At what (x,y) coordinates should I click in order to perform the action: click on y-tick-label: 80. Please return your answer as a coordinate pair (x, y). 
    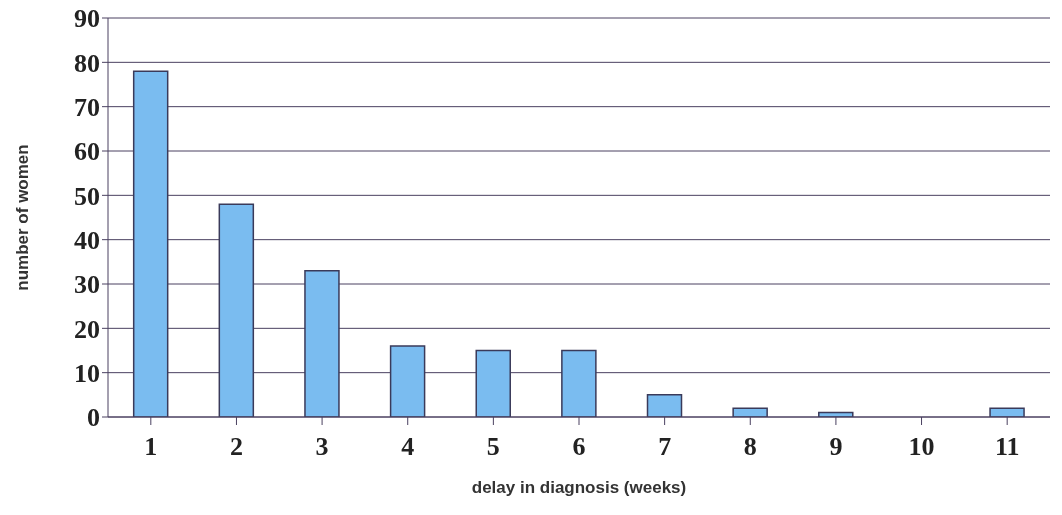
    Looking at the image, I should click on (87, 63).